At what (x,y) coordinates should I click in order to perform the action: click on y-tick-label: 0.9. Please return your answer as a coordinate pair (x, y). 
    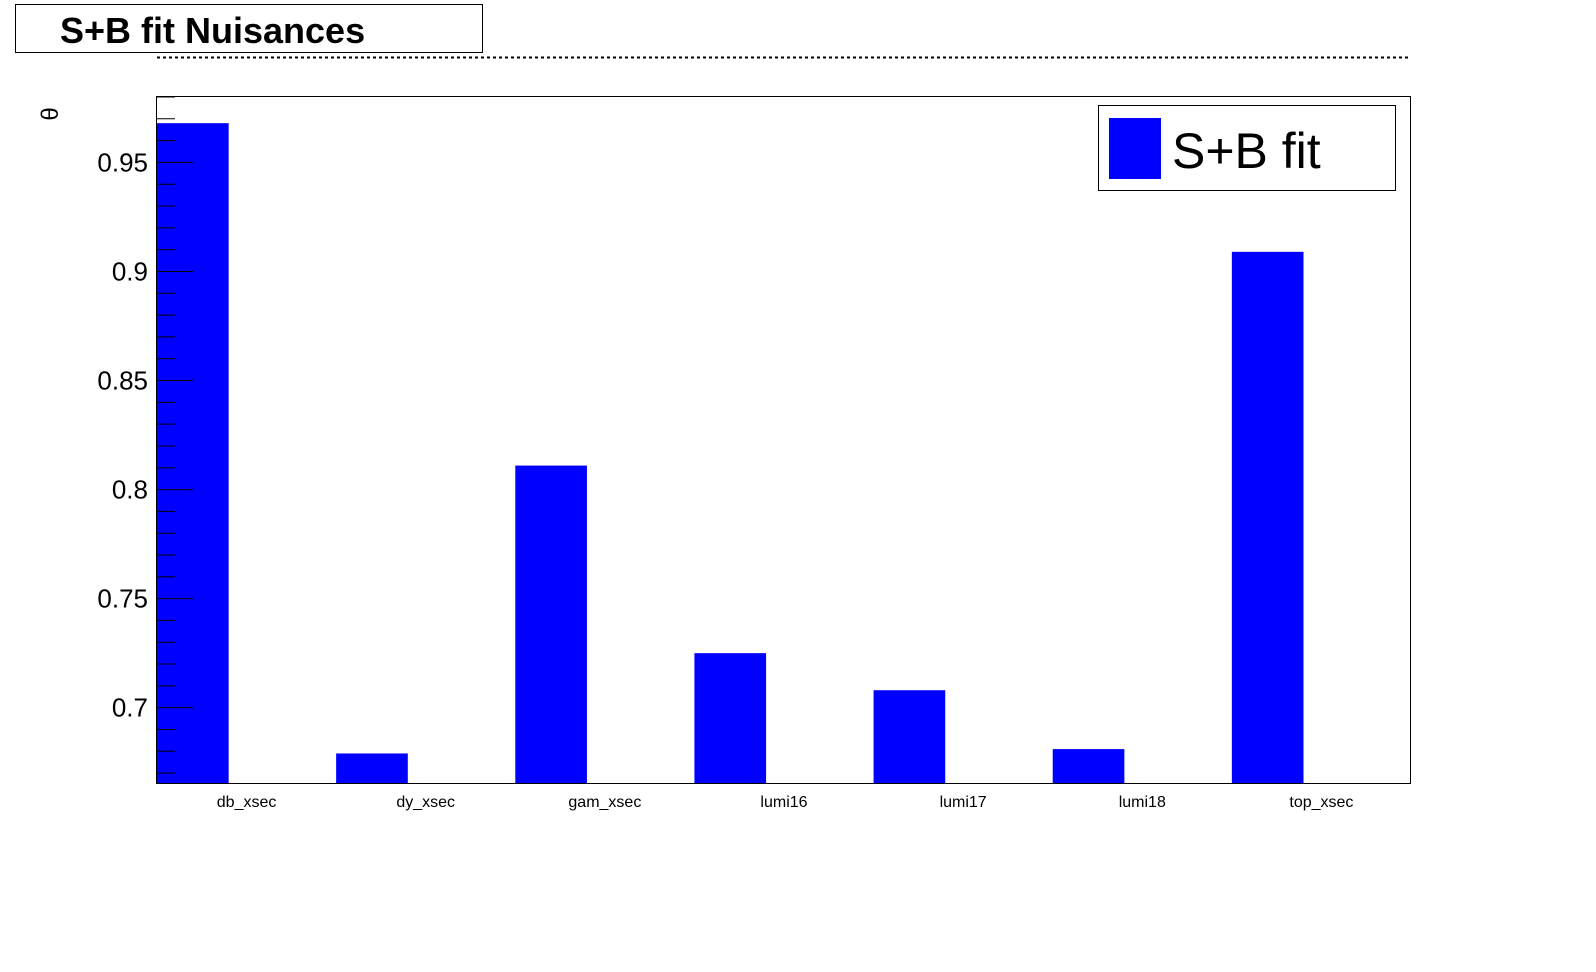
    Looking at the image, I should click on (130, 271).